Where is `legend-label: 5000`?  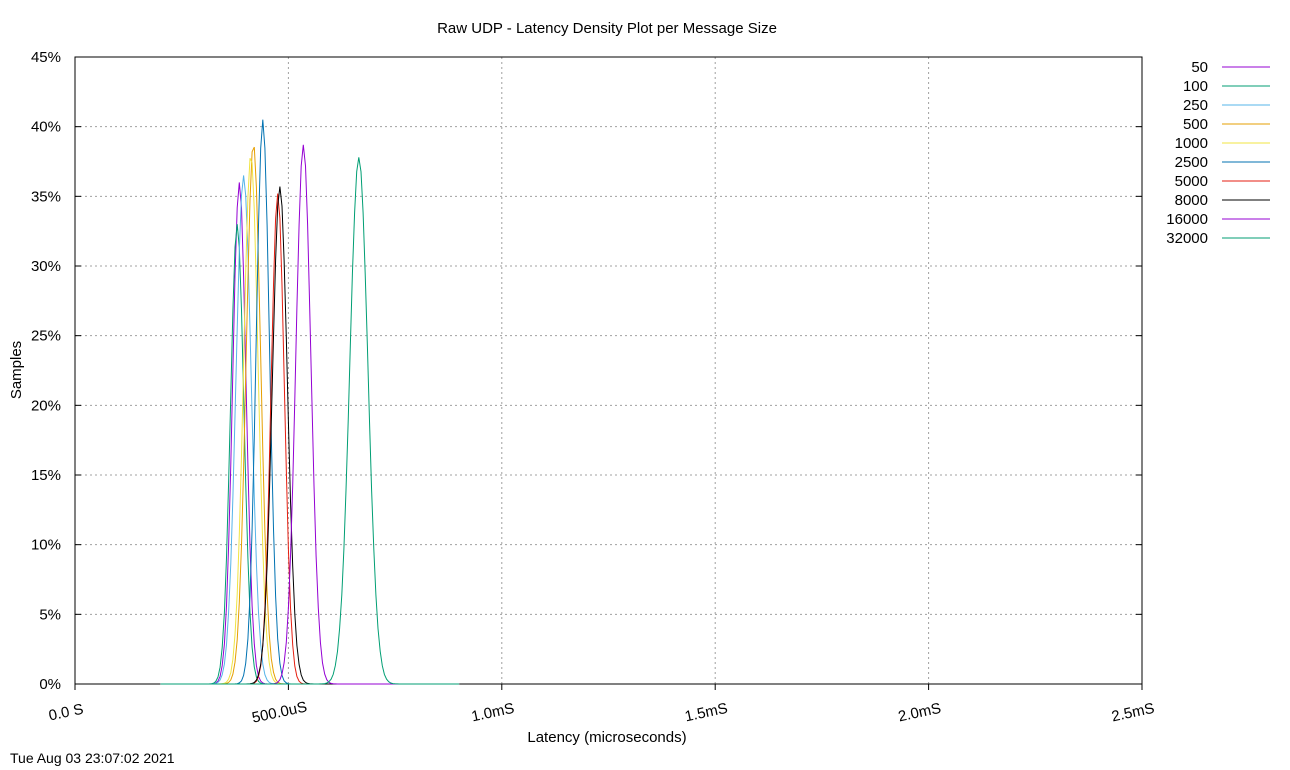
legend-label: 5000 is located at coordinates (1191, 181).